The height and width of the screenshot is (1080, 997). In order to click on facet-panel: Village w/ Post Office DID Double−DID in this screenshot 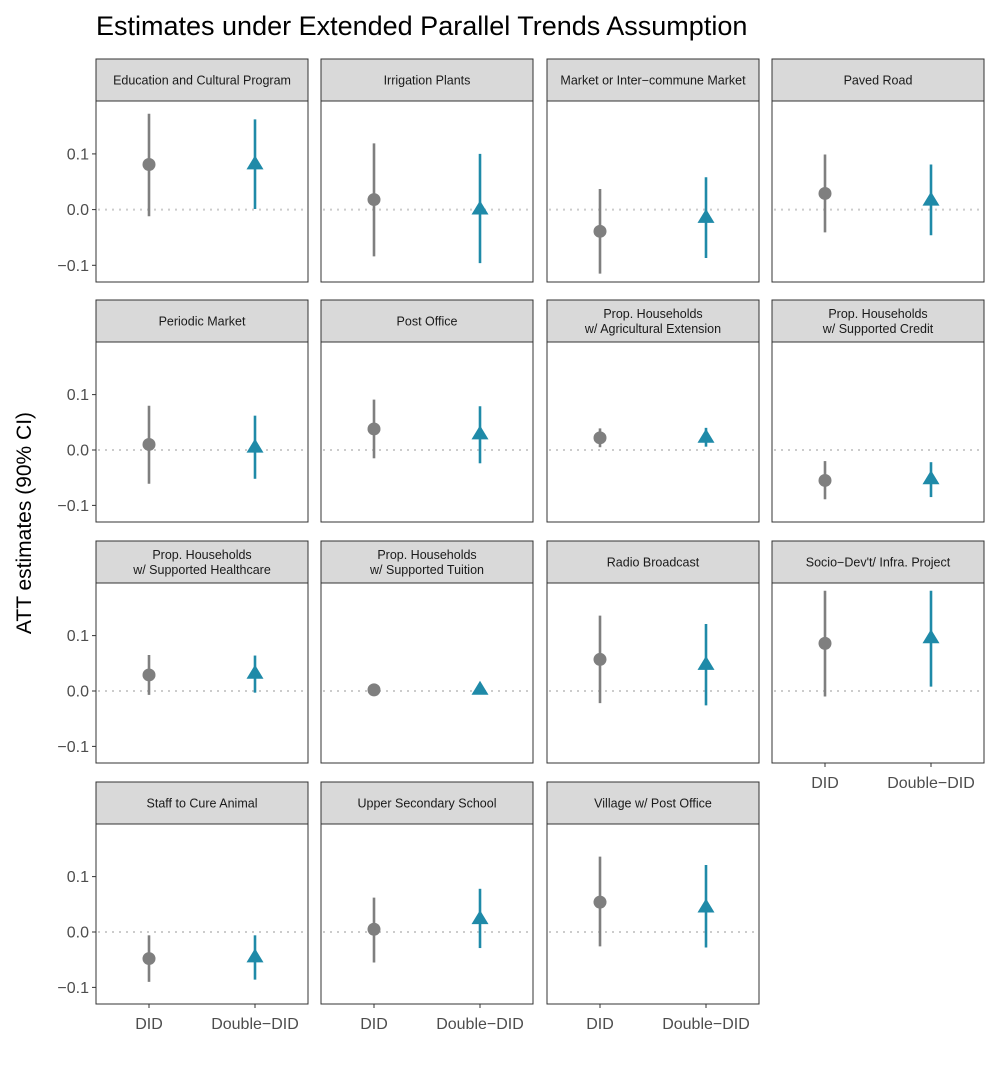, I will do `click(653, 907)`.